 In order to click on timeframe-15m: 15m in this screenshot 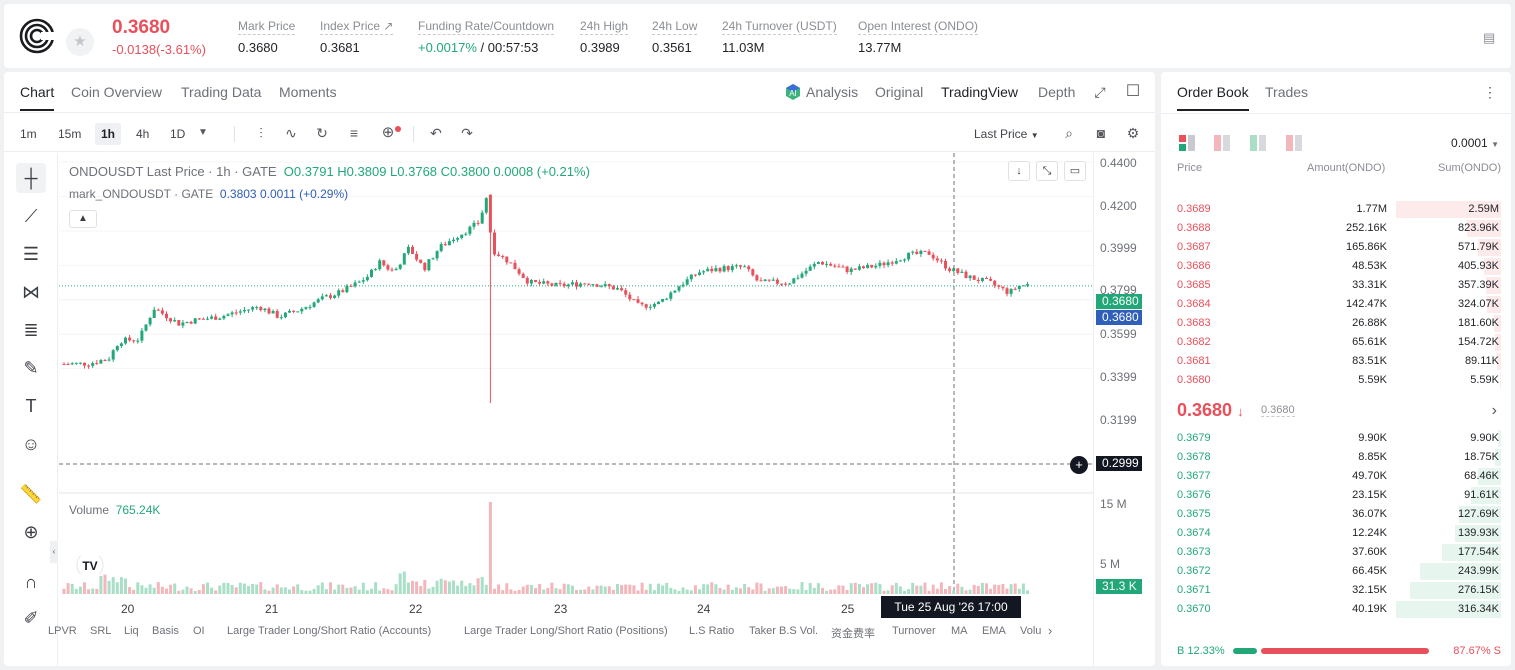, I will do `click(70, 134)`.